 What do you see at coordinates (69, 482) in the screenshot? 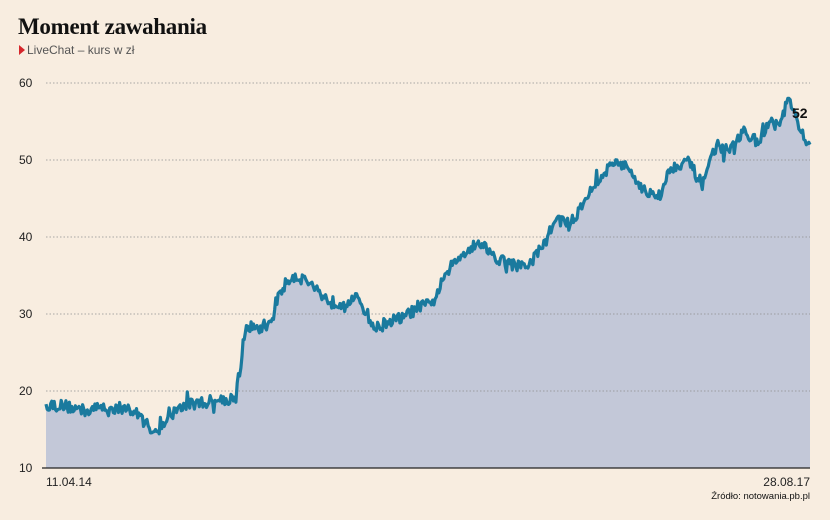
I see `x-tick-label: 11.04.14` at bounding box center [69, 482].